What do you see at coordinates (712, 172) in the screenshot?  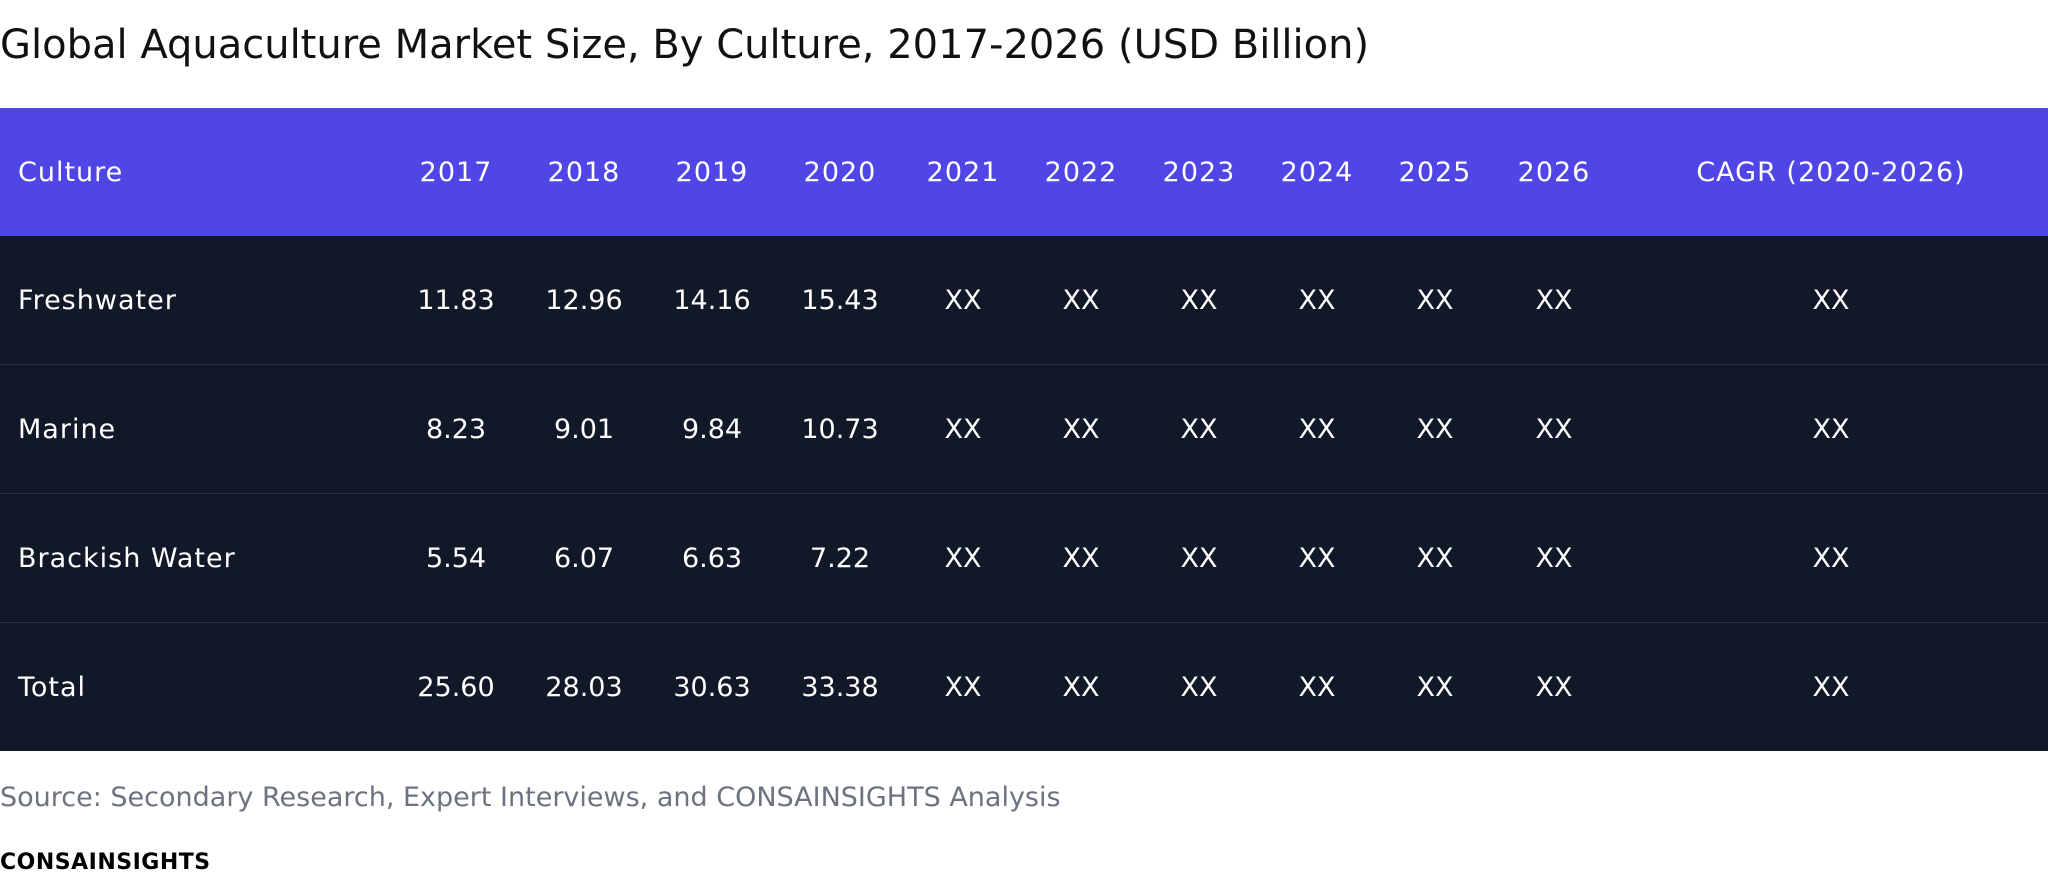 I see `header-cell-2019: 2019` at bounding box center [712, 172].